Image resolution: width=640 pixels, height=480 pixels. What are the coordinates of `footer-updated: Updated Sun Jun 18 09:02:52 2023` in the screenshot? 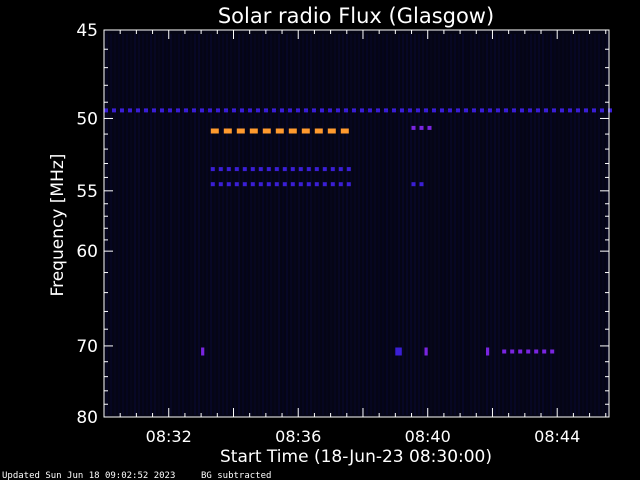 It's located at (88, 475).